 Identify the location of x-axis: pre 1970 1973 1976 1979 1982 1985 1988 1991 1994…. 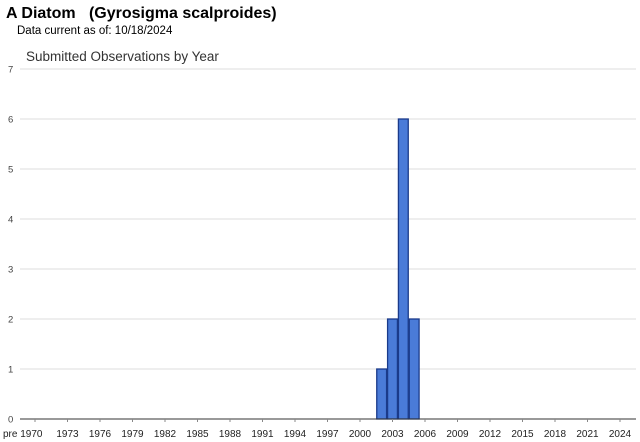
(319, 429).